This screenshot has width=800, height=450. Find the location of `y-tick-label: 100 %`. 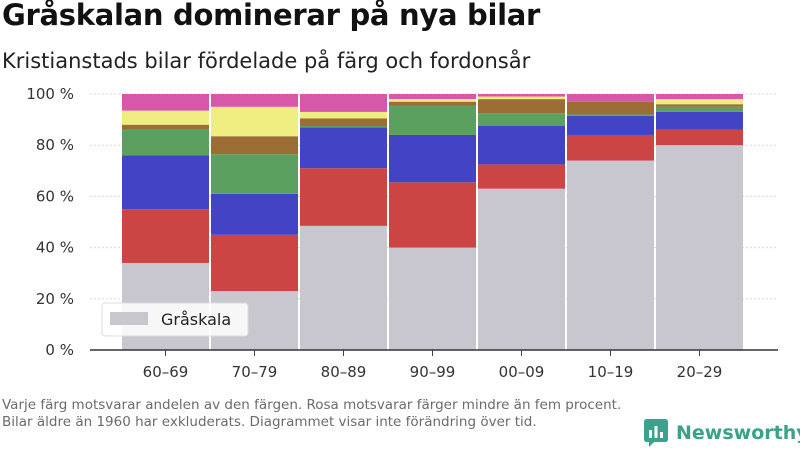

y-tick-label: 100 % is located at coordinates (50, 94).